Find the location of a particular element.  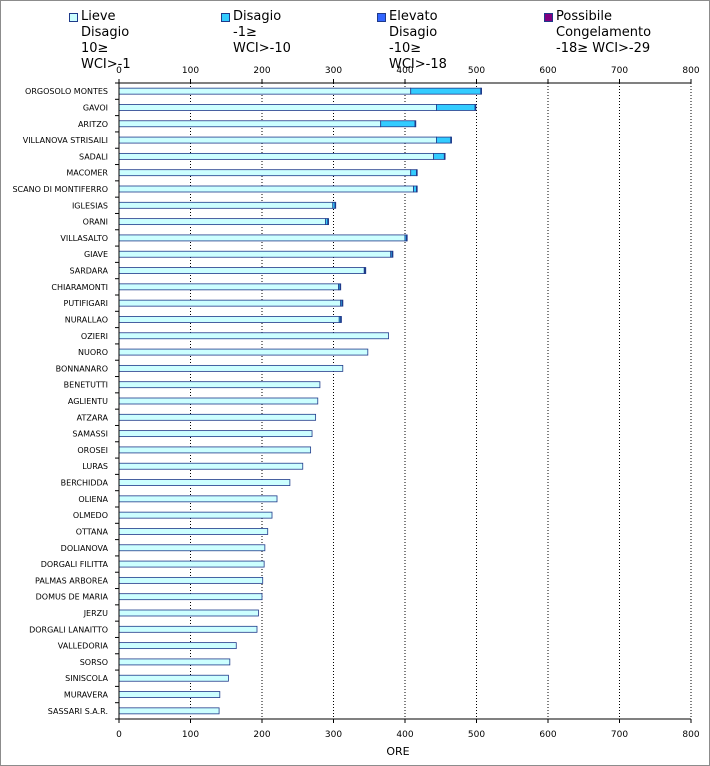

x-tick-label-bottom: 100 is located at coordinates (190, 735).